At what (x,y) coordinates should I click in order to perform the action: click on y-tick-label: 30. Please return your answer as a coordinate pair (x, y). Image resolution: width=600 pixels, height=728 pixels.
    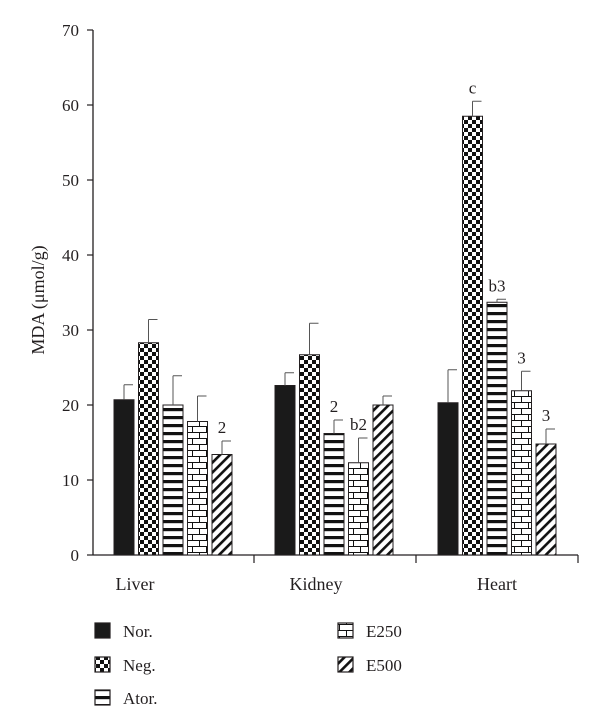
    Looking at the image, I should click on (70, 330).